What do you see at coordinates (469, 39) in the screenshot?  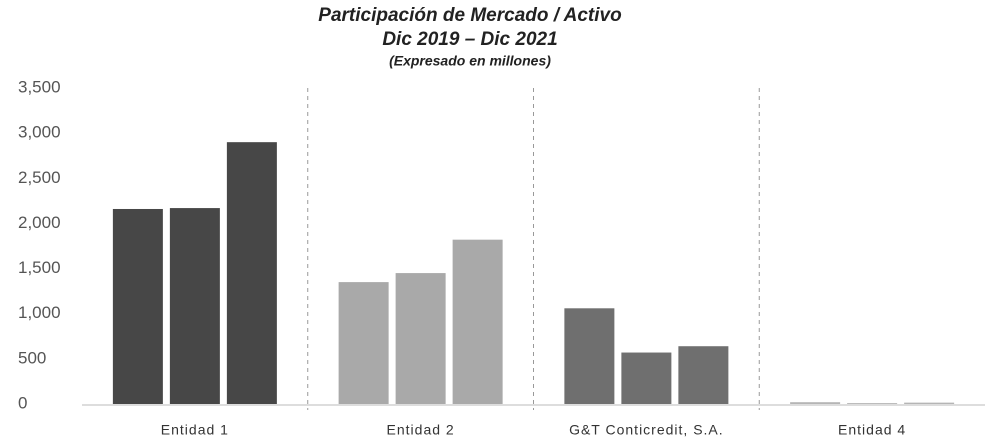 I see `chart-subtitle: Dic 2019 – Dic 2021` at bounding box center [469, 39].